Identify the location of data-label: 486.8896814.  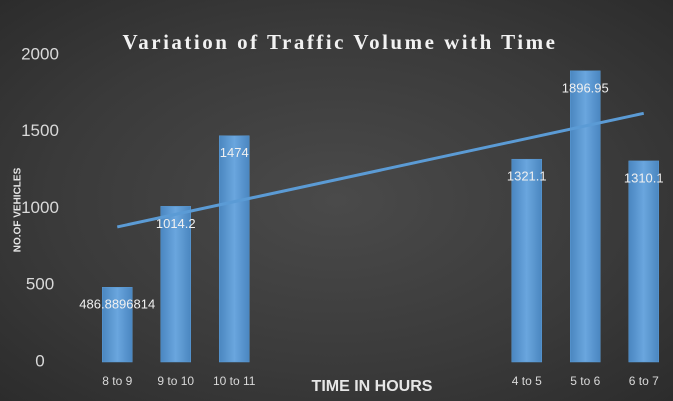
(117, 304).